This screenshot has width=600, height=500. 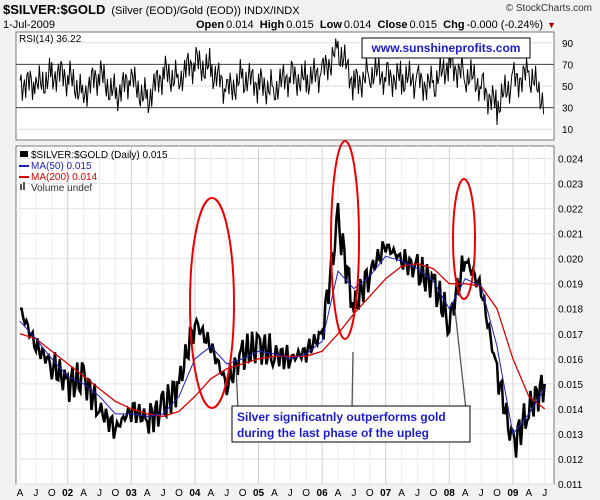 What do you see at coordinates (548, 8) in the screenshot?
I see `copyright-label: © StockCharts.com` at bounding box center [548, 8].